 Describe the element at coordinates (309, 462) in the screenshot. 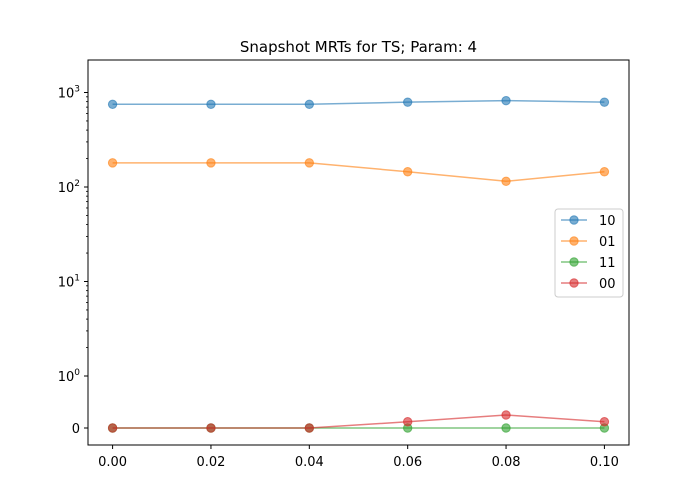

I see `x-tick-label: 0.04` at that location.